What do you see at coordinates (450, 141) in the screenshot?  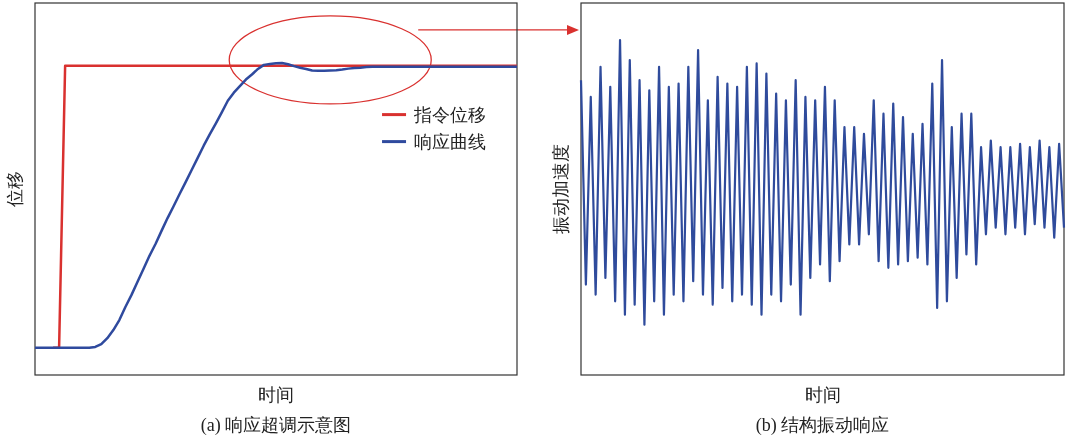 I see `legend-label: 响应曲线` at bounding box center [450, 141].